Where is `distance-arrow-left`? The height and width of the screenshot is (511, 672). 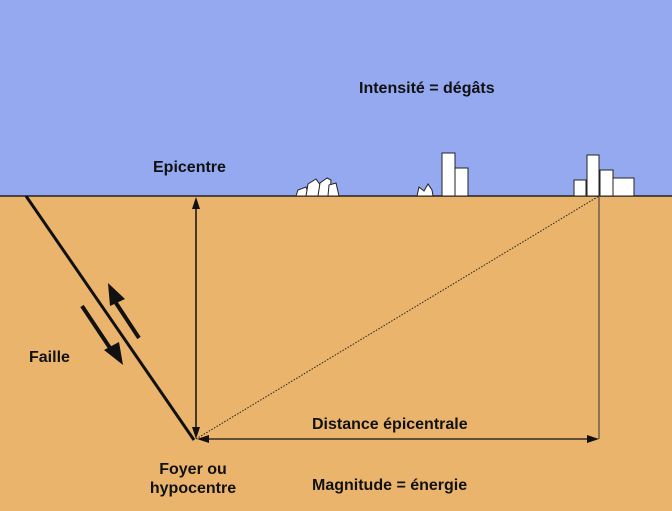 distance-arrow-left is located at coordinates (203, 439).